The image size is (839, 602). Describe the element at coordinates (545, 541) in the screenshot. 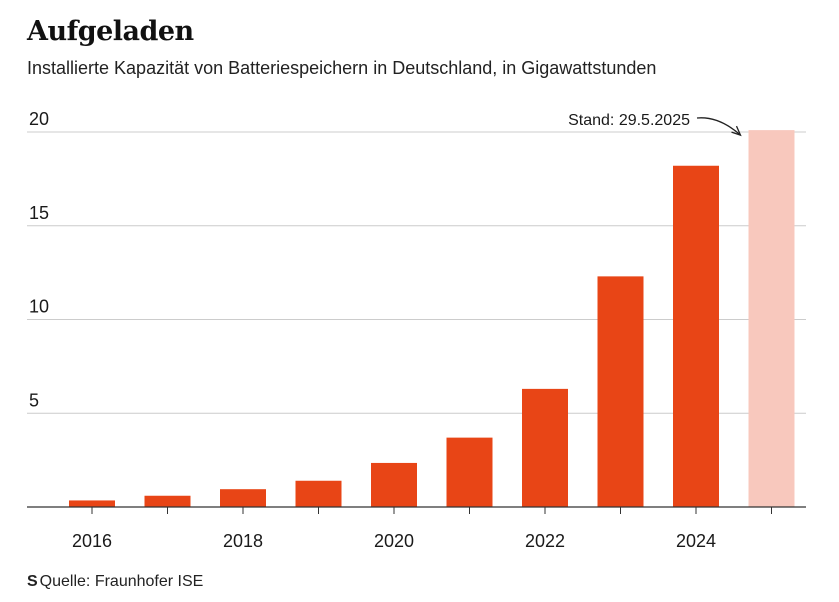

I see `x-tick-label: 2022` at that location.